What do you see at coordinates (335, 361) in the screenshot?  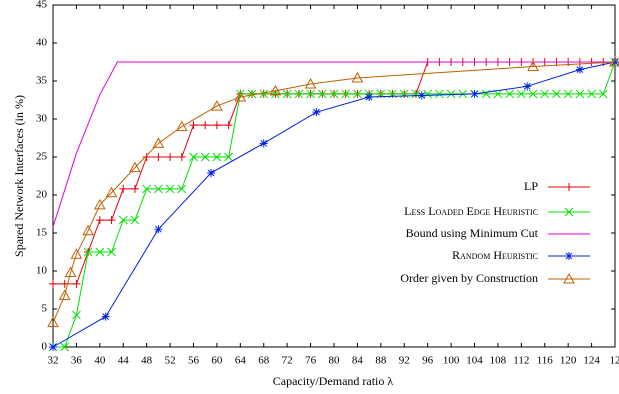 I see `x-tick-label: 80` at bounding box center [335, 361].